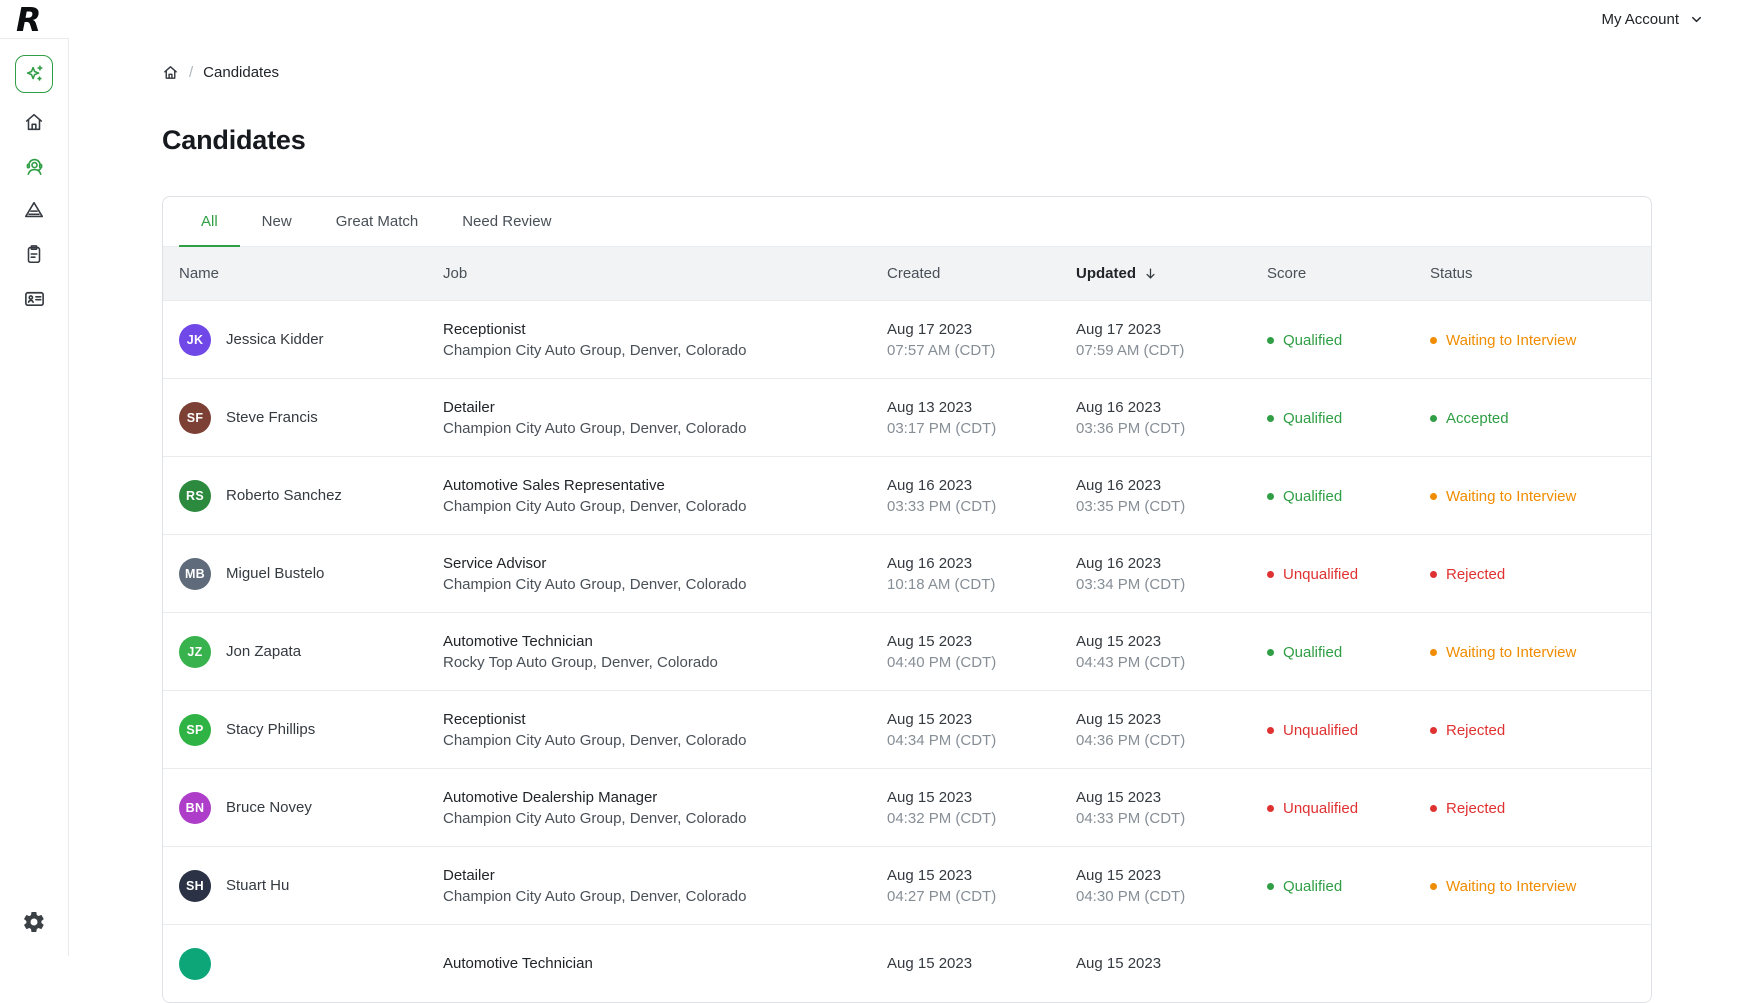  I want to click on candidate-name: Stuart Hu, so click(258, 885).